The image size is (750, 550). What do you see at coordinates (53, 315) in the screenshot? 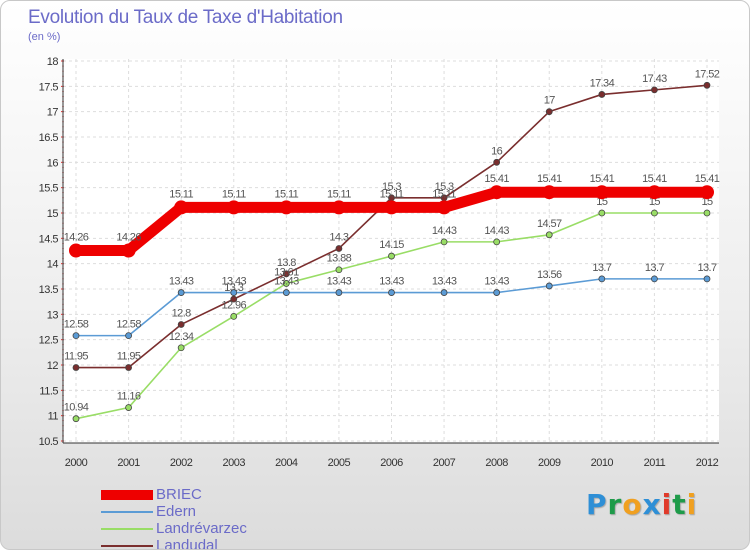
I see `y-tick-label: 13` at bounding box center [53, 315].